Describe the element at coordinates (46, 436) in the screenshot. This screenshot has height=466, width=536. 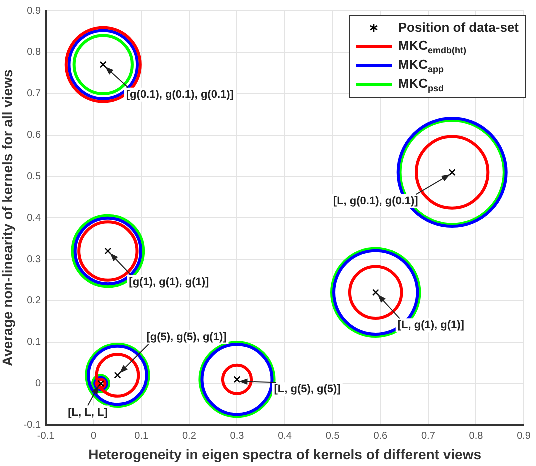
I see `x-tick-label: -0.1` at that location.